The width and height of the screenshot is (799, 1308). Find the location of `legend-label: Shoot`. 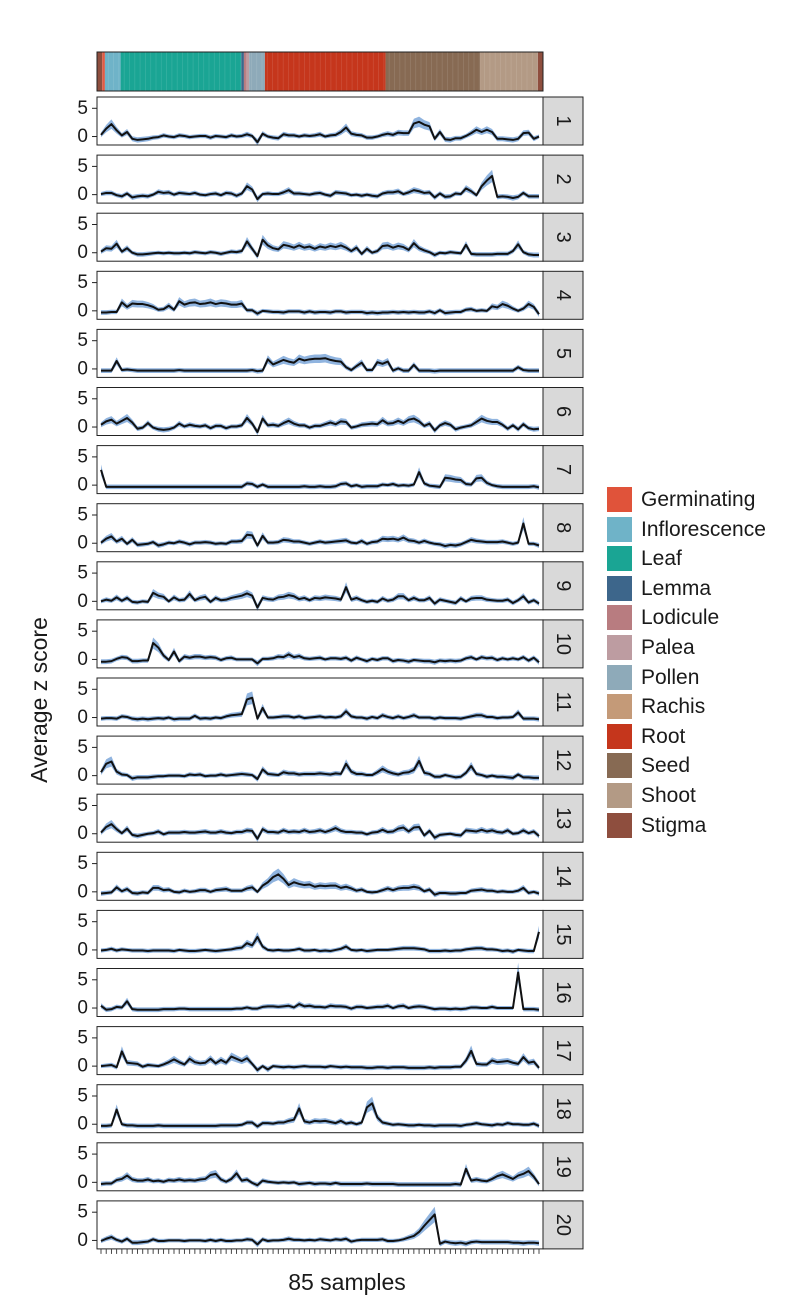

legend-label: Shoot is located at coordinates (668, 795).